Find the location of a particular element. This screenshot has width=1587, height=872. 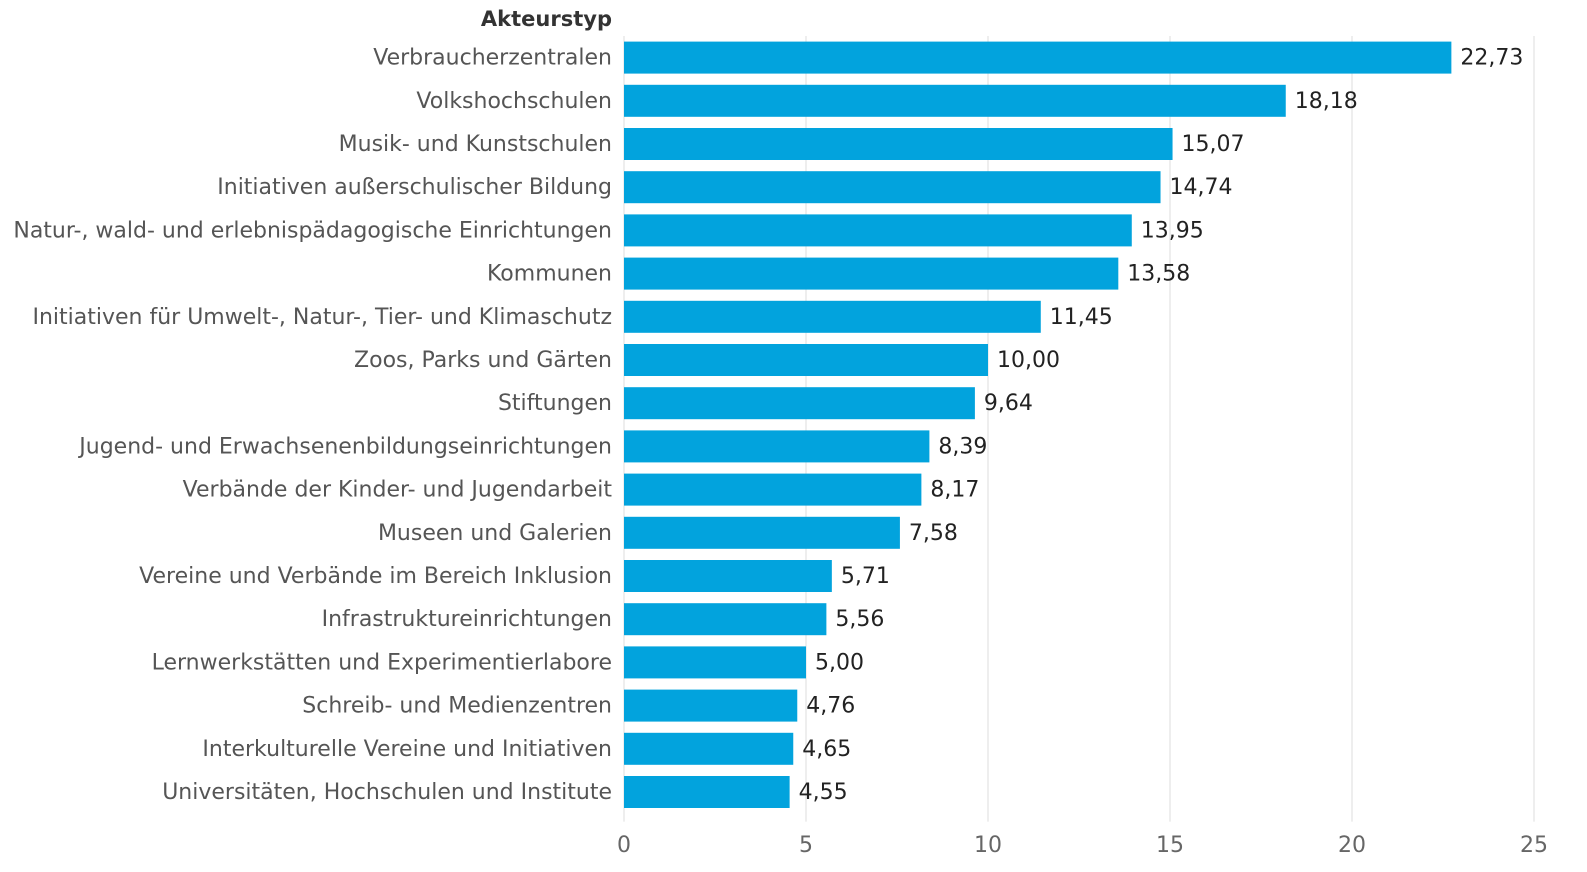

value-label: 4,76 is located at coordinates (830, 706).